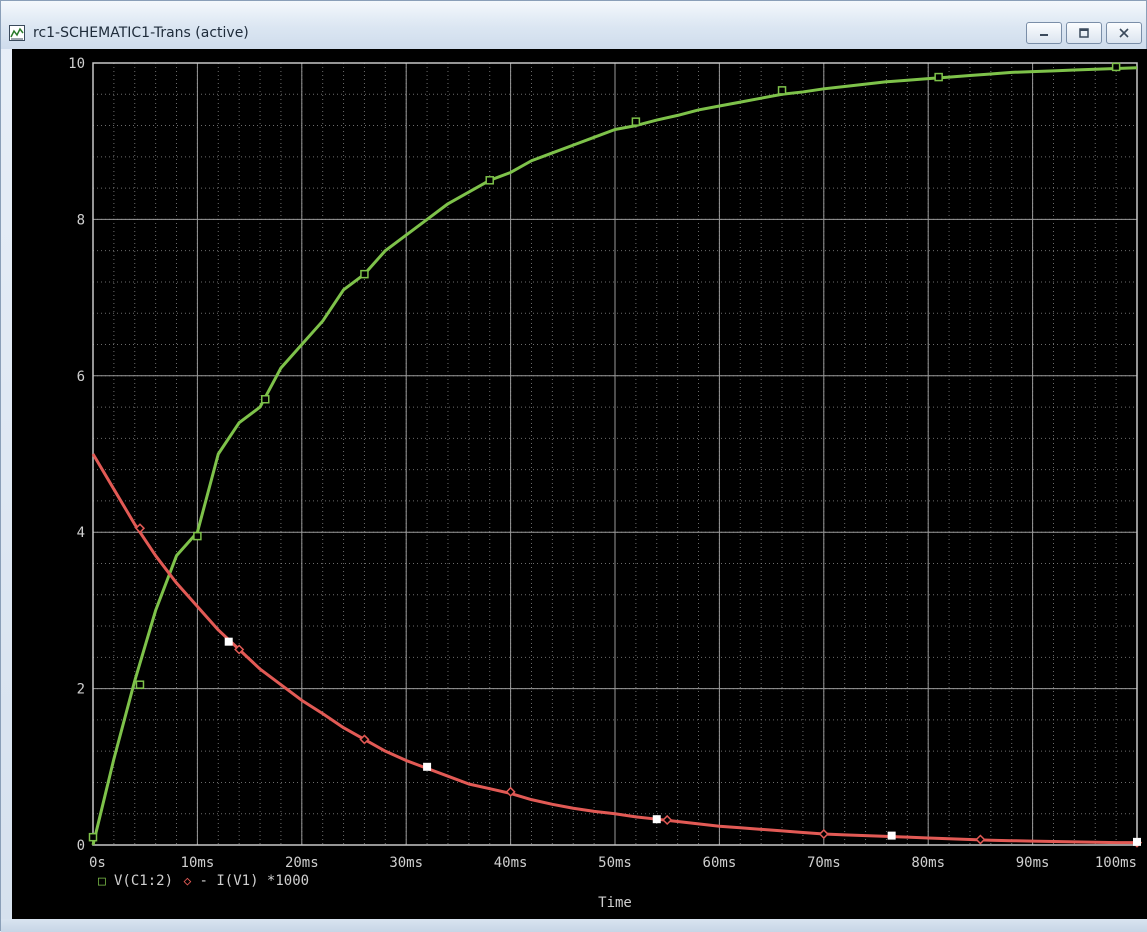 The image size is (1147, 932). Describe the element at coordinates (1116, 863) in the screenshot. I see `x-tick-label: 100ms` at that location.